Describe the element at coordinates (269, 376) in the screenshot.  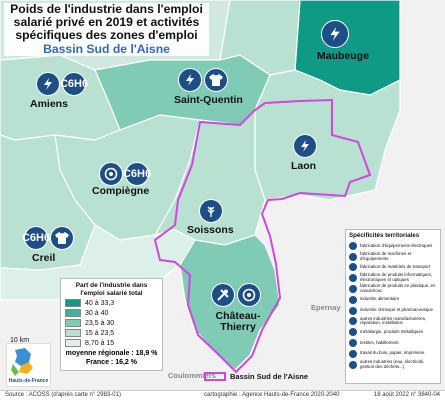
I see `bassin-label: Bassin Sud de l'Aisne` at that location.